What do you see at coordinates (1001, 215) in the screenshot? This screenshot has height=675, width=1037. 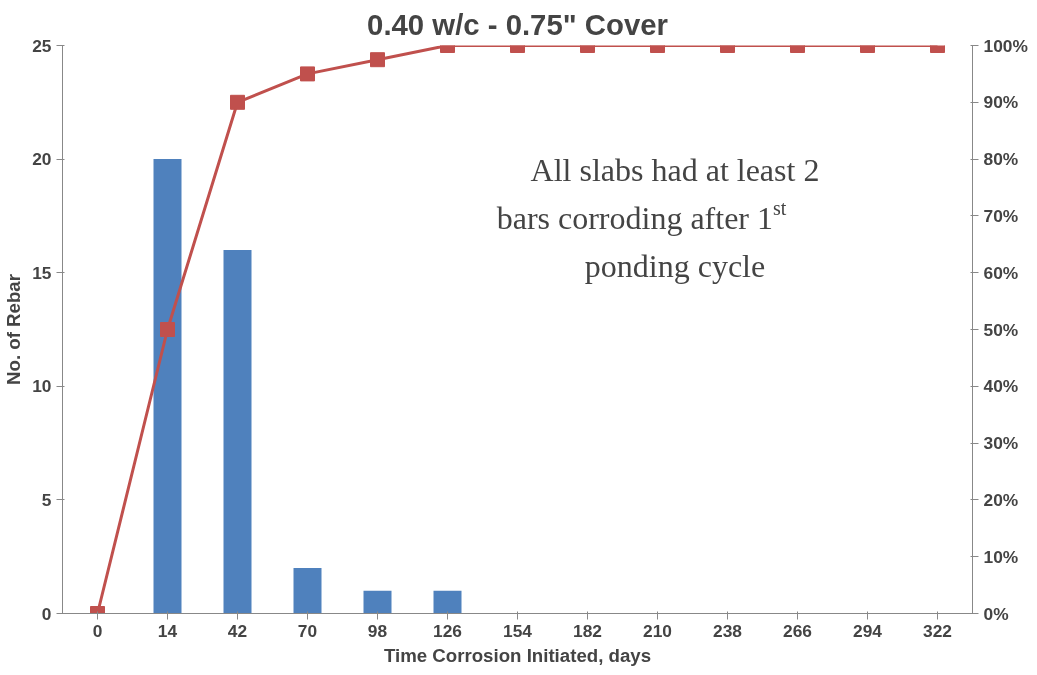 I see `y2-tick-label: 70%` at bounding box center [1001, 215].